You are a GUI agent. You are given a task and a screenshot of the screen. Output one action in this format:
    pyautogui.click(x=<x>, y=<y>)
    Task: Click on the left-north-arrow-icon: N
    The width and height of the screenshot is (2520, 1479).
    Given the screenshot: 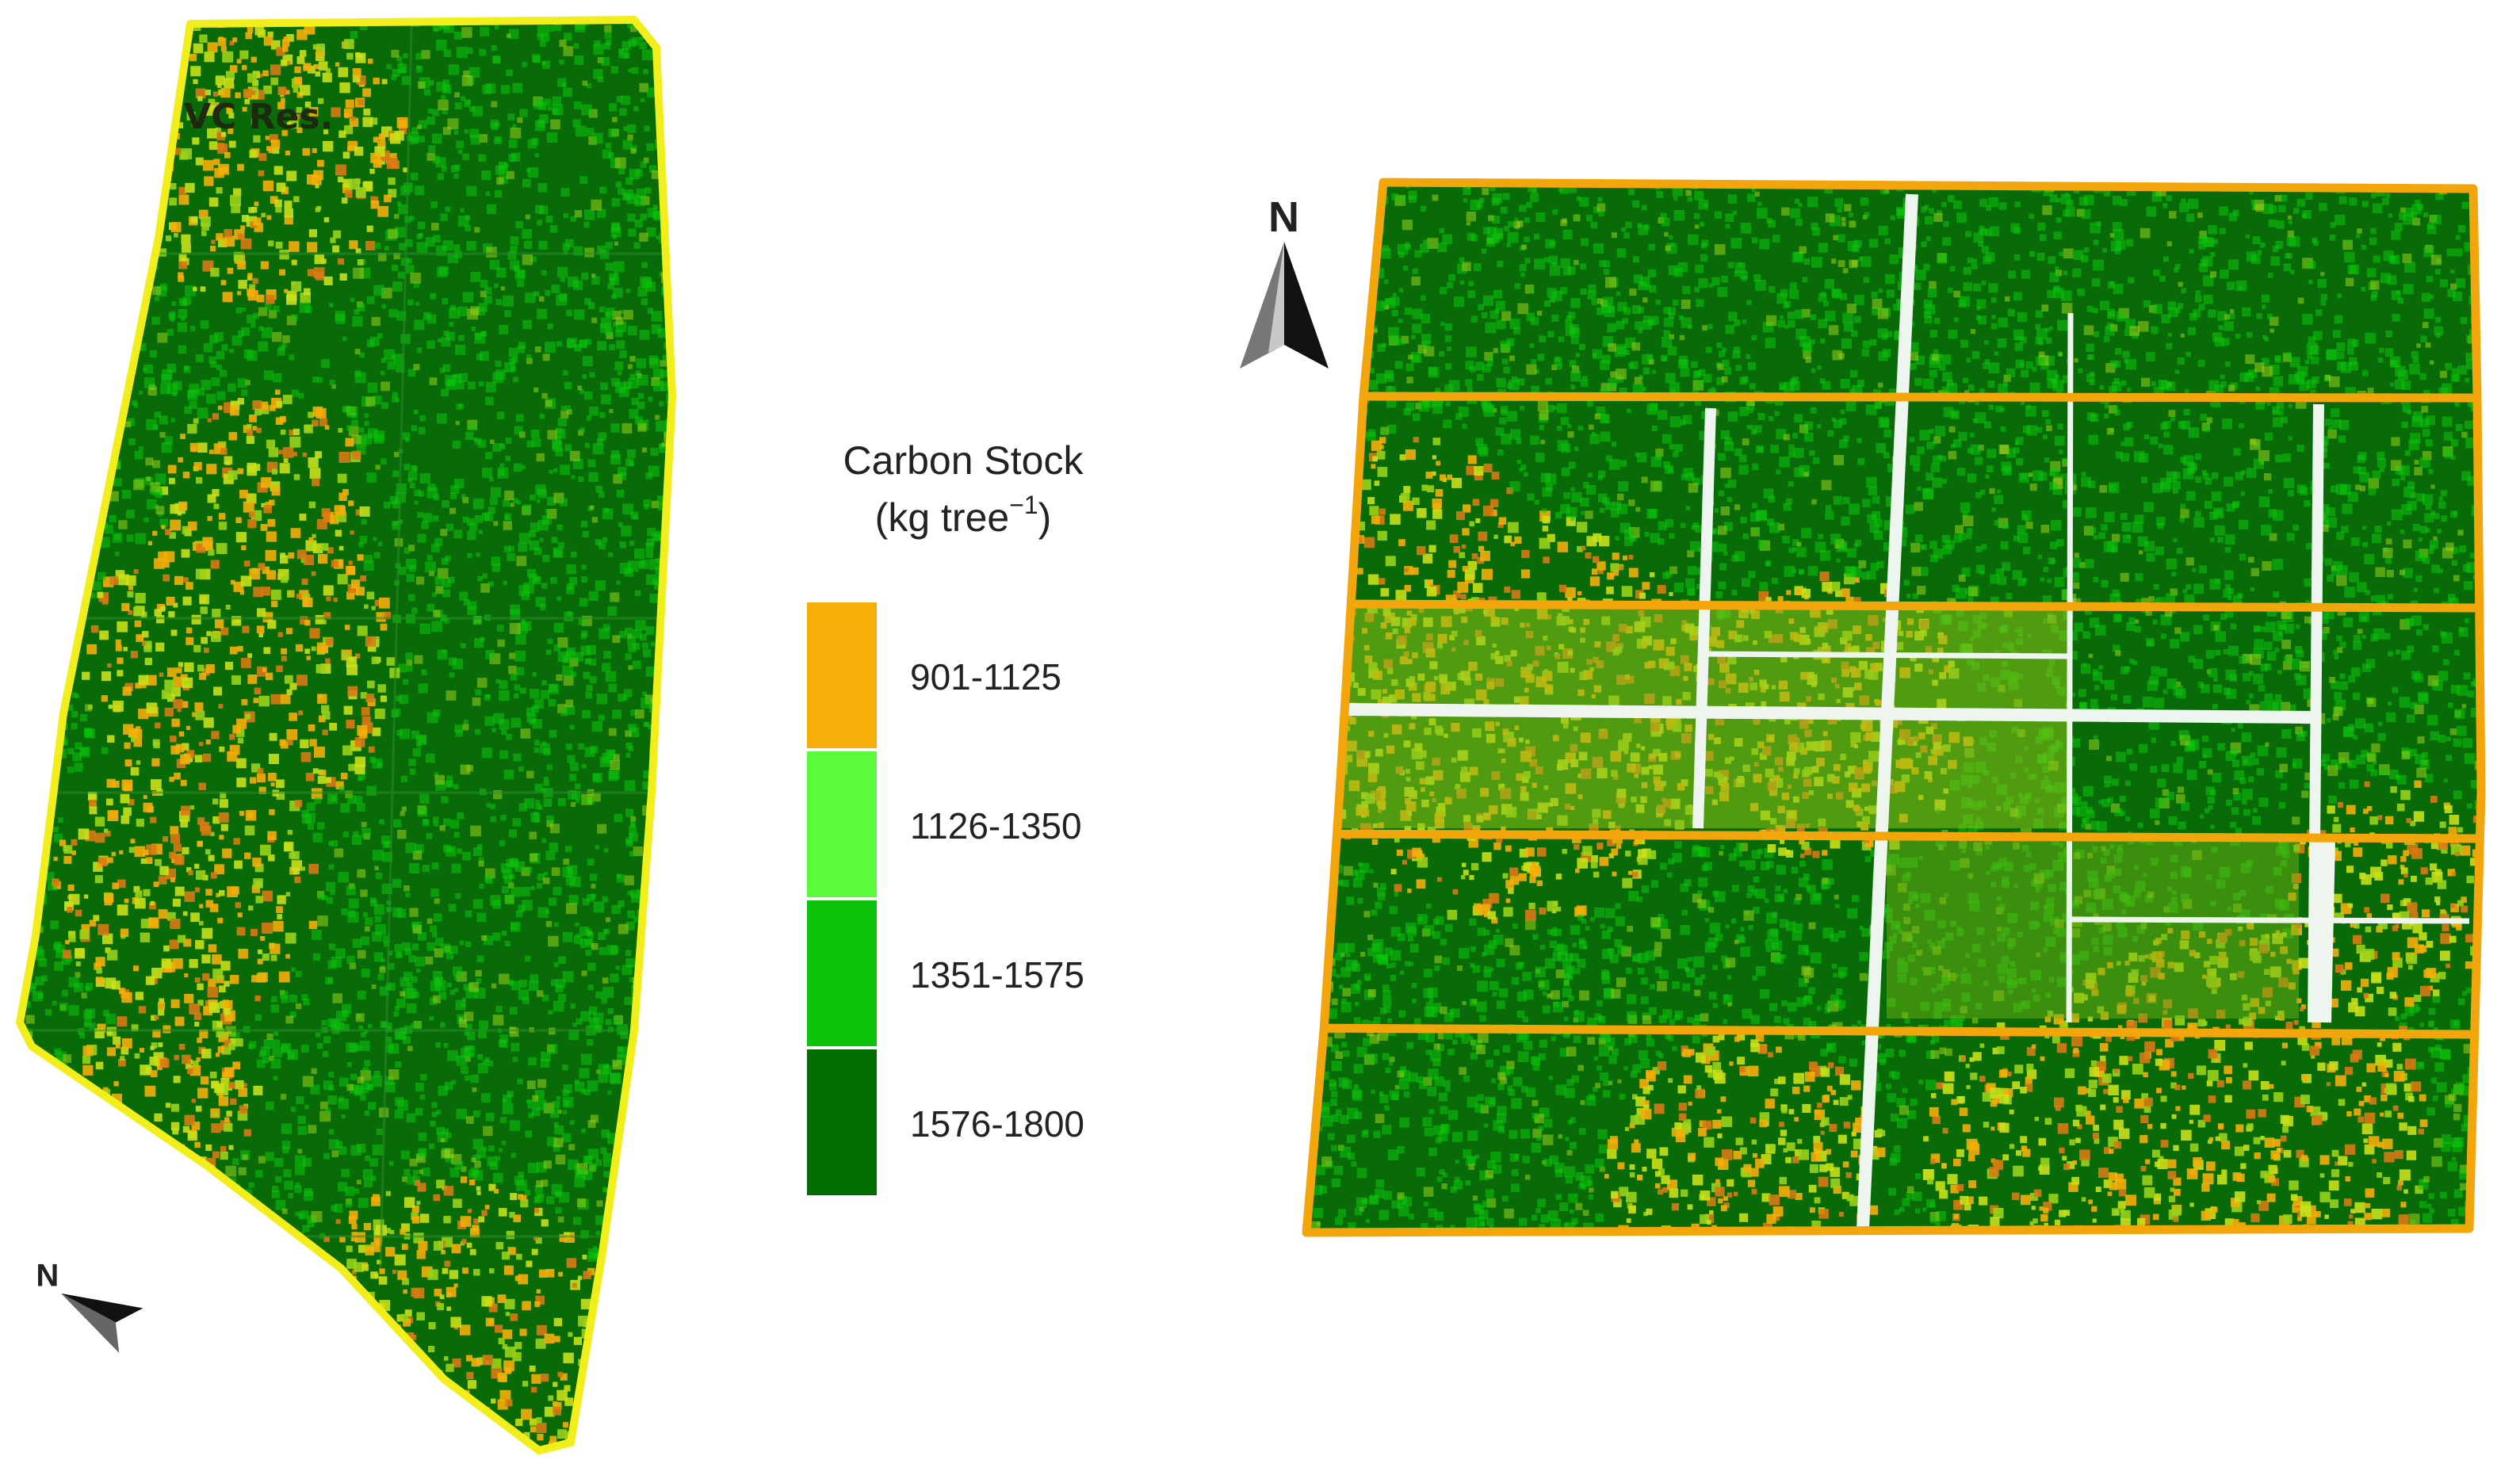 What is the action you would take?
    pyautogui.click(x=89, y=1306)
    